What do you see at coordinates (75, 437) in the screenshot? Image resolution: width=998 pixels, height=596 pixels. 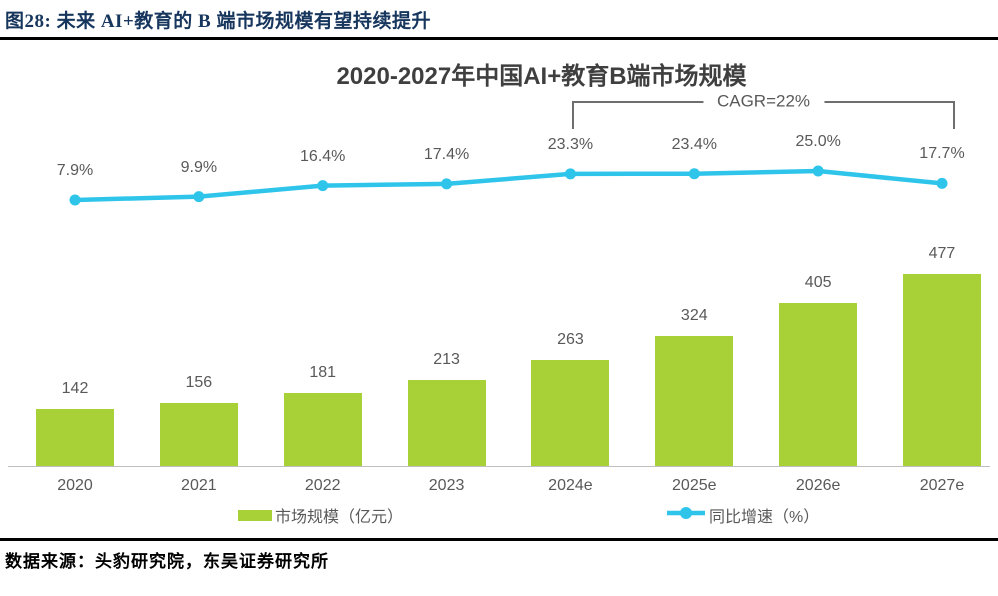 I see `bar-2020` at bounding box center [75, 437].